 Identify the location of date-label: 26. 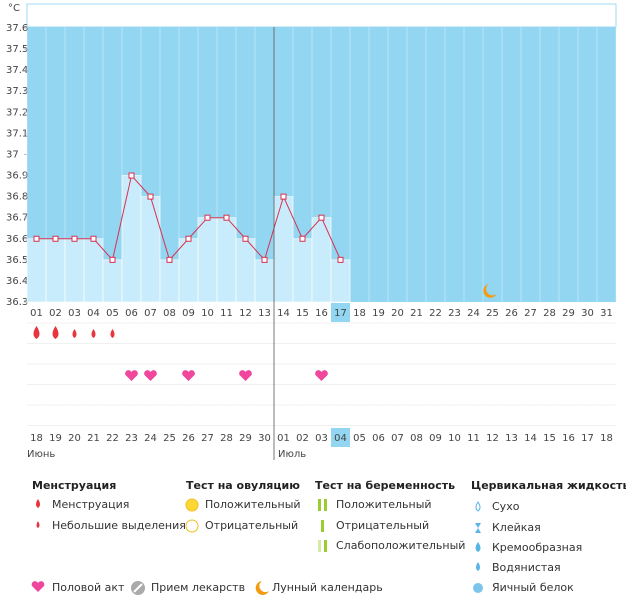
(188, 438).